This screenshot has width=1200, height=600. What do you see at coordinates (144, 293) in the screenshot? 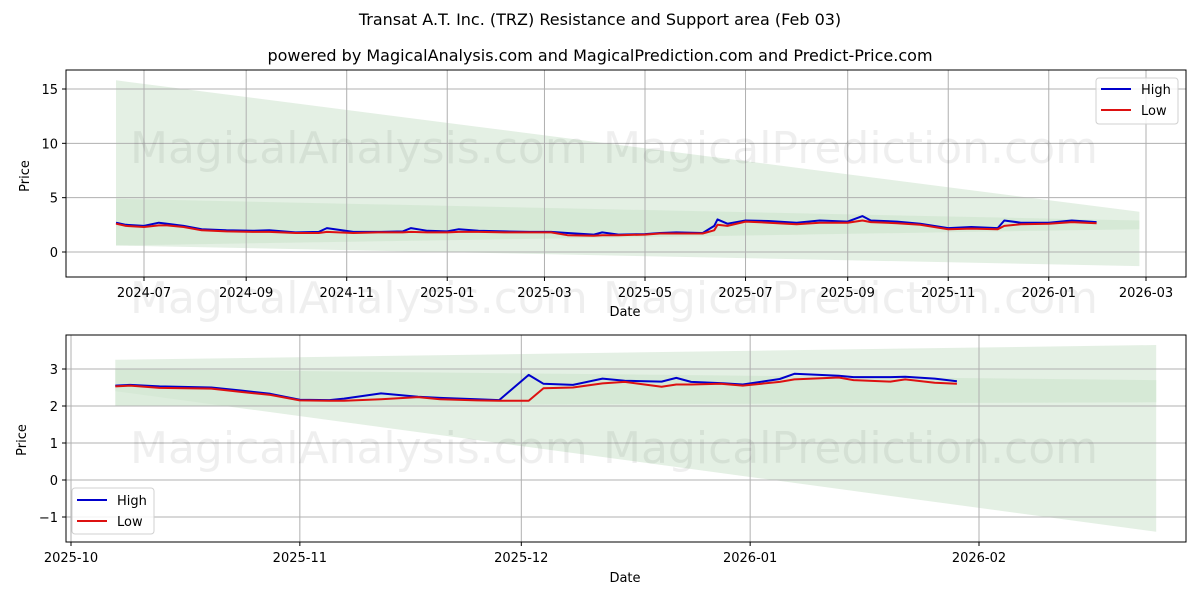
I see `x-tick-label: 2024-07` at bounding box center [144, 293].